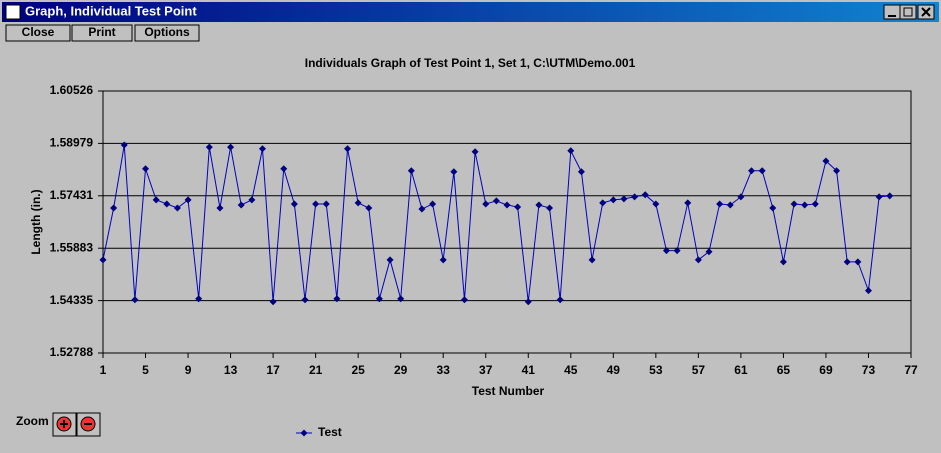 The width and height of the screenshot is (941, 453). What do you see at coordinates (444, 370) in the screenshot?
I see `x-tick-label: 33` at bounding box center [444, 370].